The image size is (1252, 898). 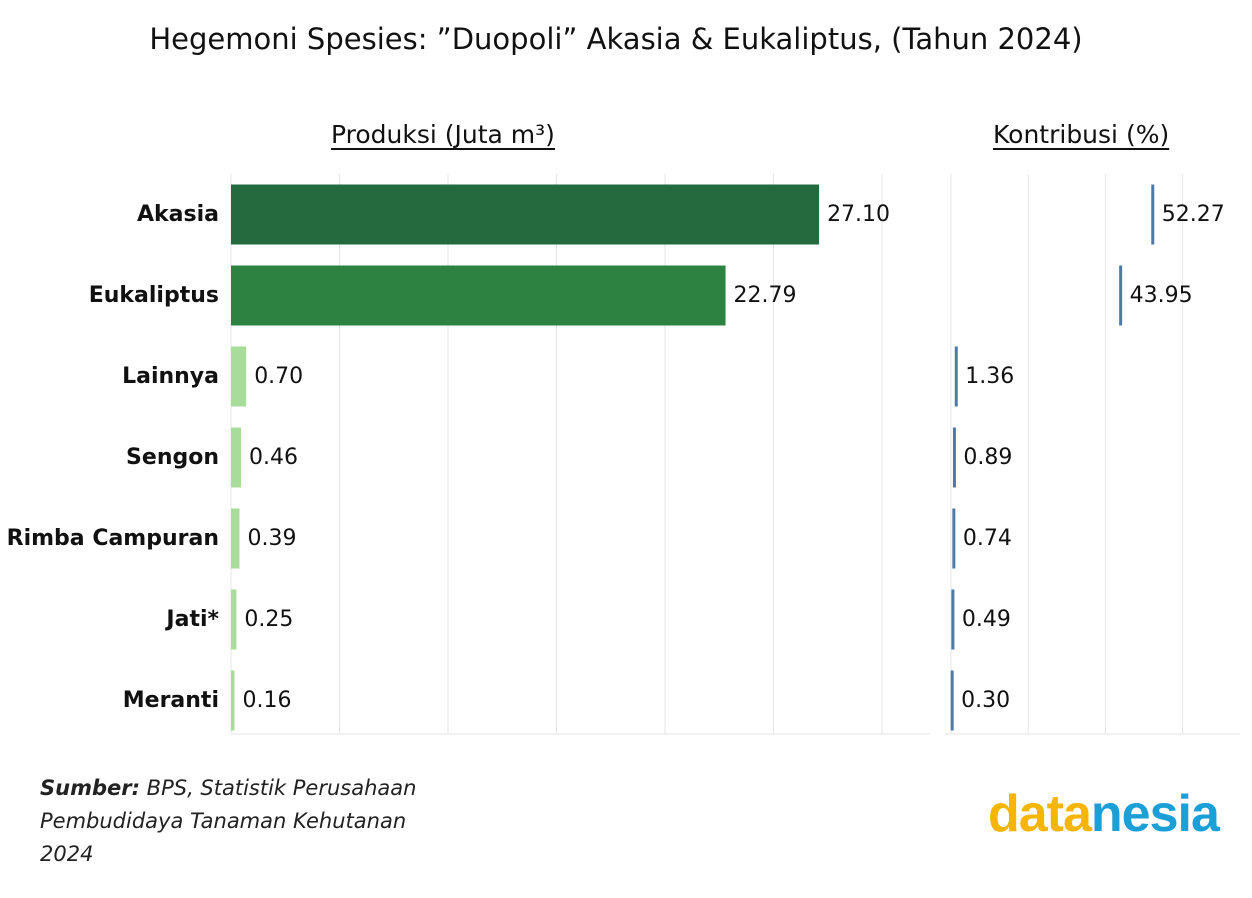 What do you see at coordinates (268, 619) in the screenshot?
I see `production-value-label-jati: 0.25` at bounding box center [268, 619].